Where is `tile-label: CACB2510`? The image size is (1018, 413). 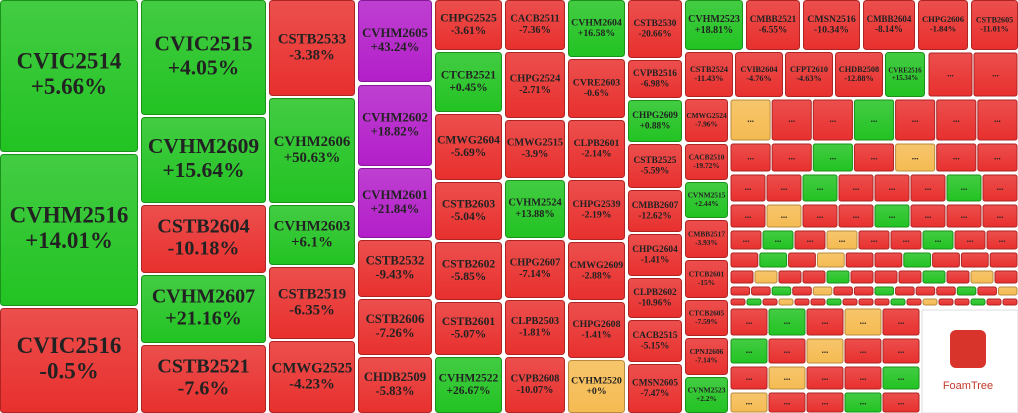
tile-label: CACB2510 is located at coordinates (707, 157).